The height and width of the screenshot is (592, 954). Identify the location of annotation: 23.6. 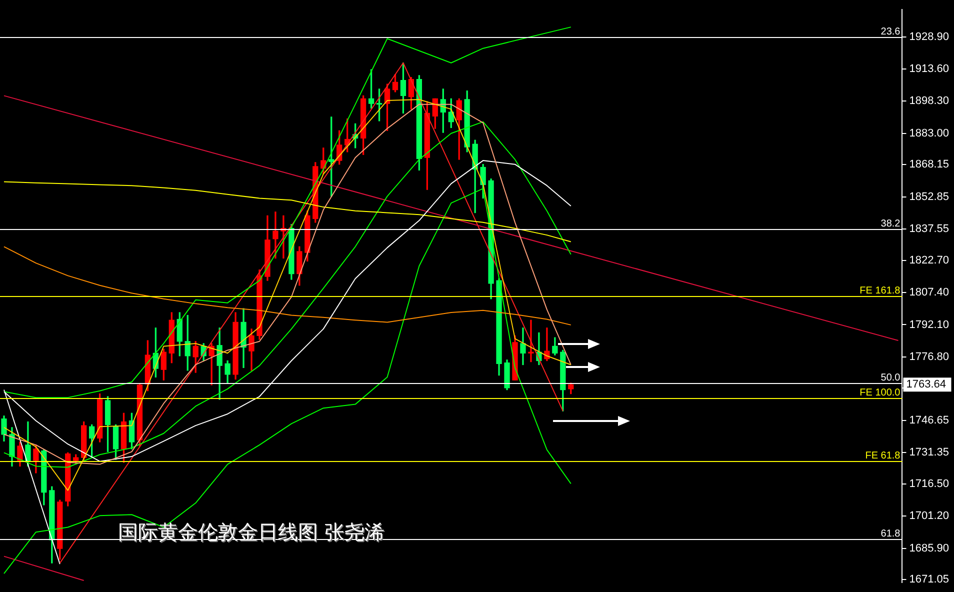
(890, 32).